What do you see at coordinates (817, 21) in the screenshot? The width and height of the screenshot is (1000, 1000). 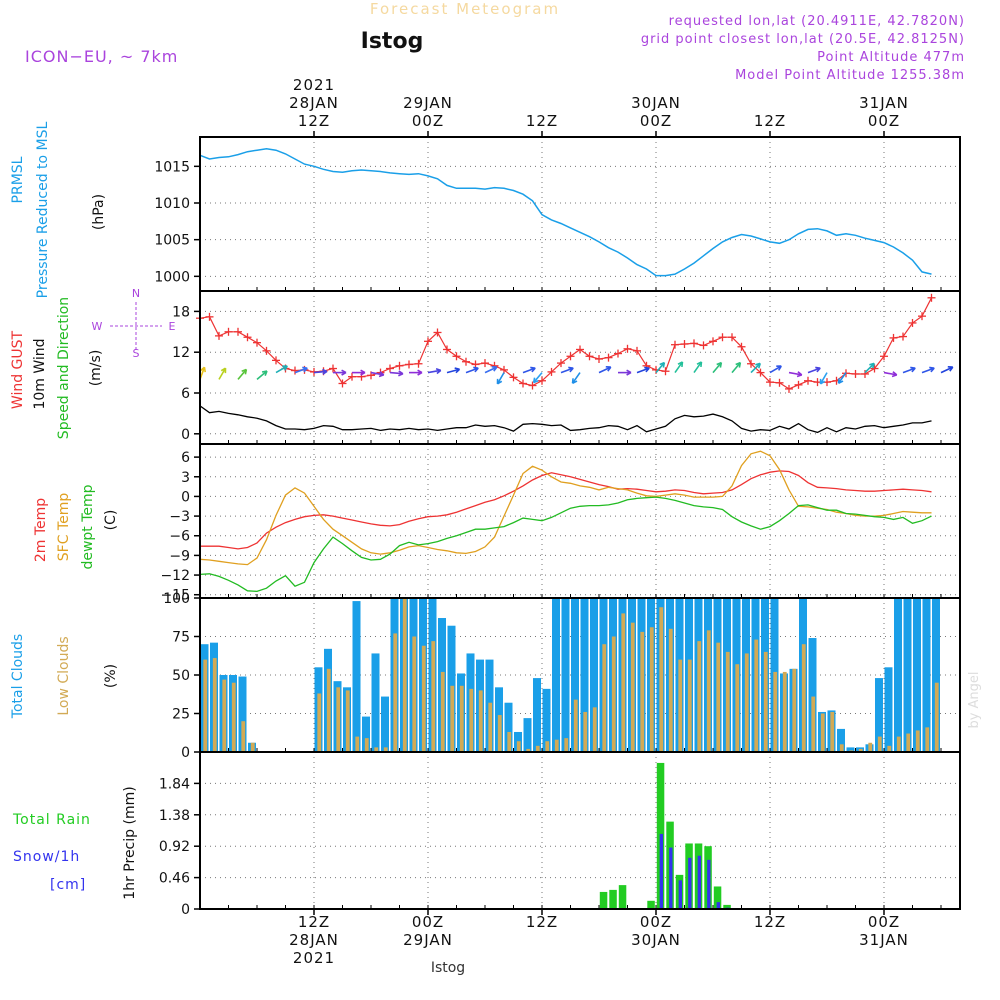 I see `requested-location: requested lon,lat (20.4911E, 42.7820N)` at bounding box center [817, 21].